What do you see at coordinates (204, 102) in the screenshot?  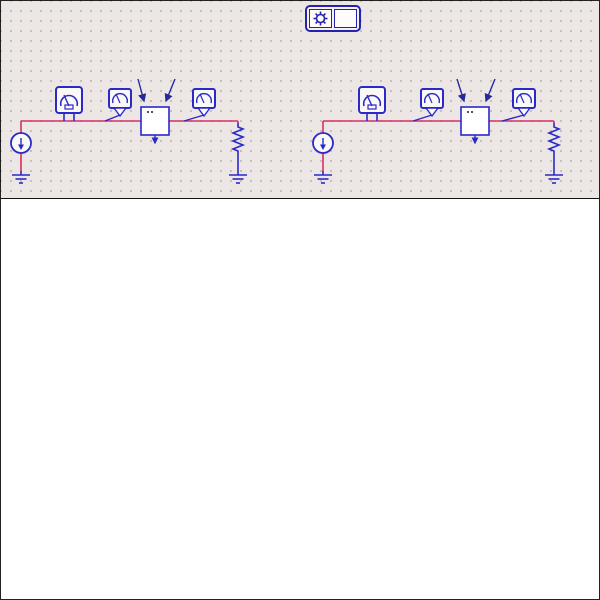 I see `v-probe-v-port2-a` at bounding box center [204, 102].